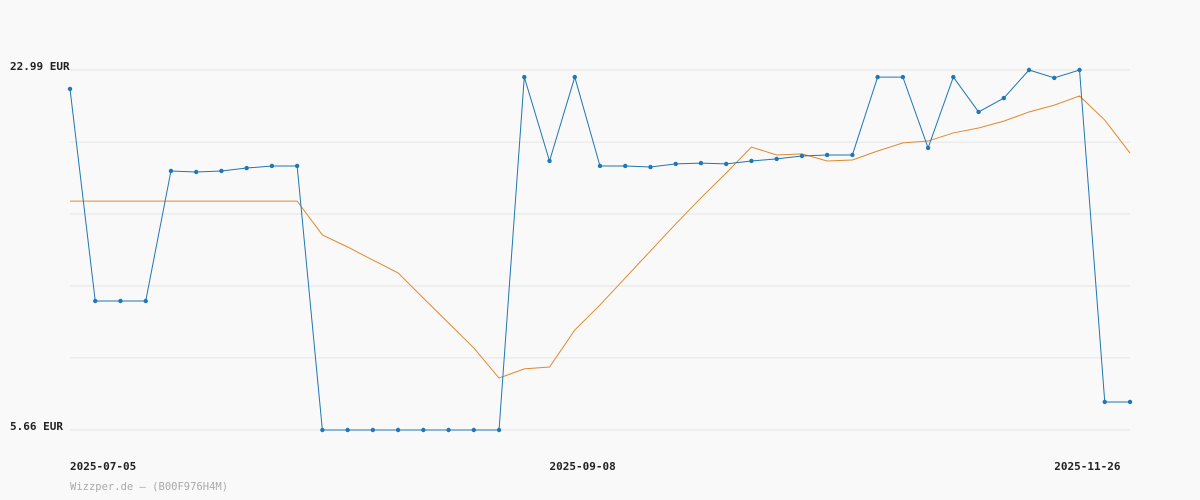 Image resolution: width=1200 pixels, height=500 pixels. What do you see at coordinates (583, 466) in the screenshot?
I see `x-tick-label: 2025-09-08` at bounding box center [583, 466].